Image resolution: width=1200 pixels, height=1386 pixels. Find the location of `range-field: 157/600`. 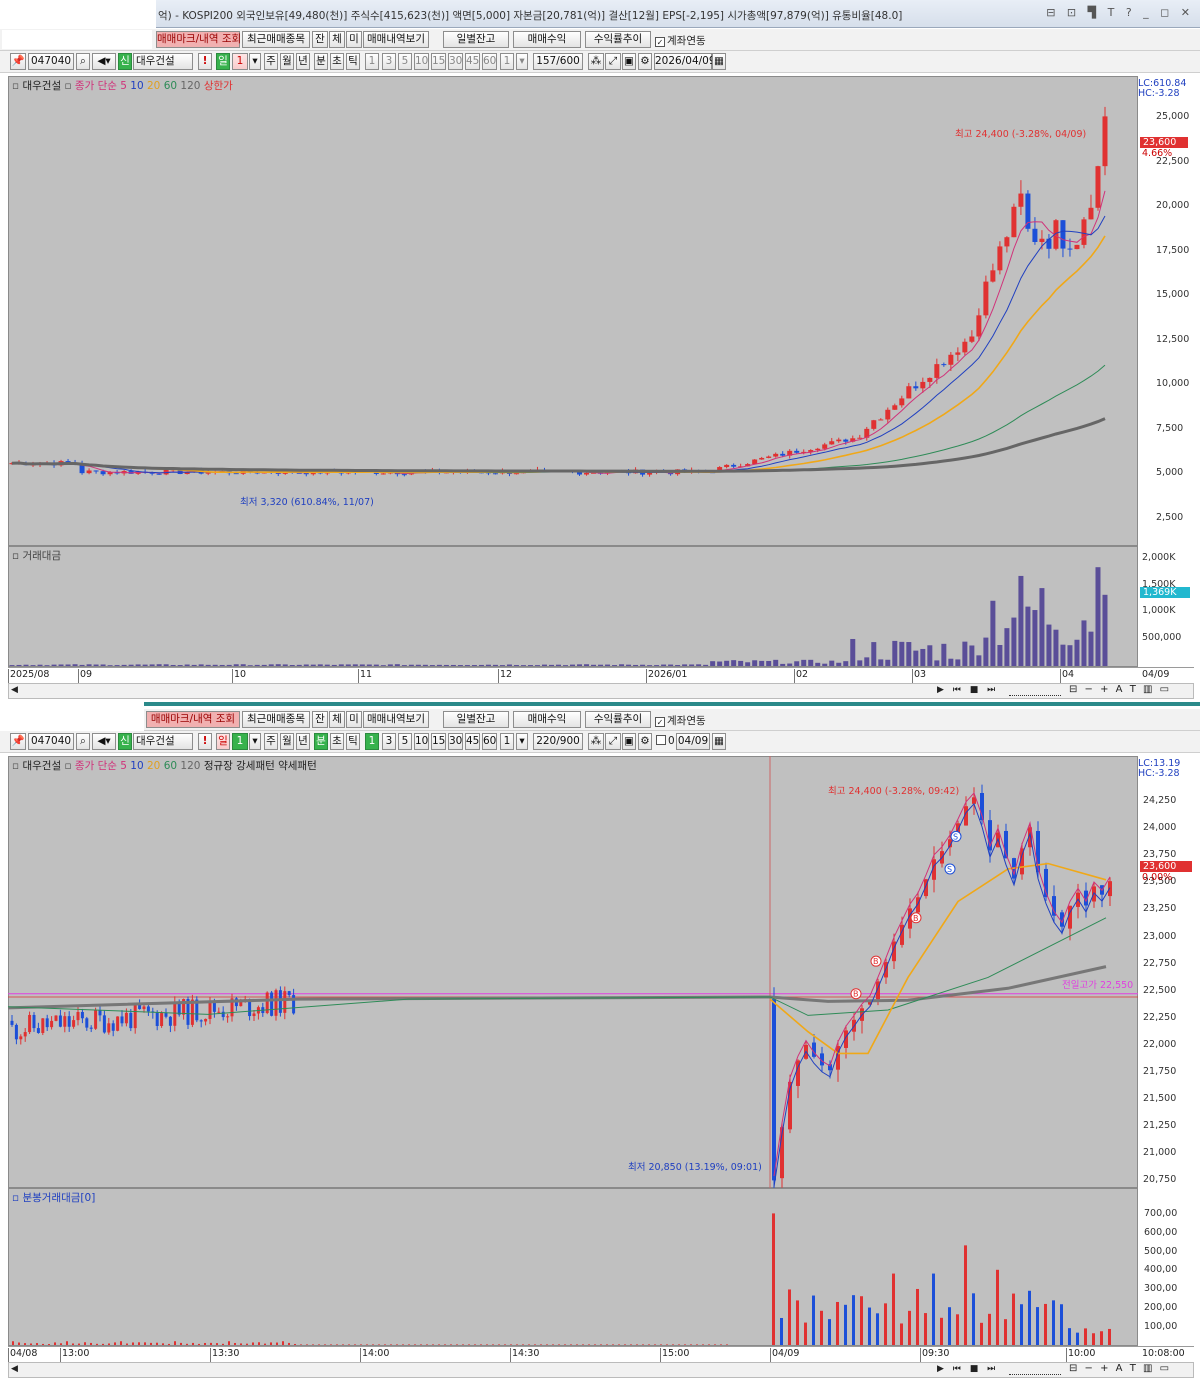

range-field: 157/600 is located at coordinates (558, 61).